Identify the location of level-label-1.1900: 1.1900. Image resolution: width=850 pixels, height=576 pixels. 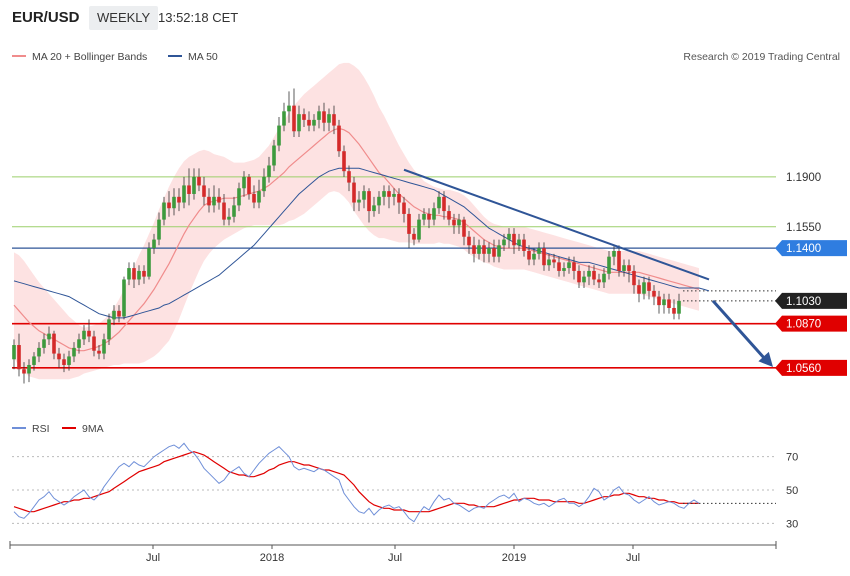
(803, 178).